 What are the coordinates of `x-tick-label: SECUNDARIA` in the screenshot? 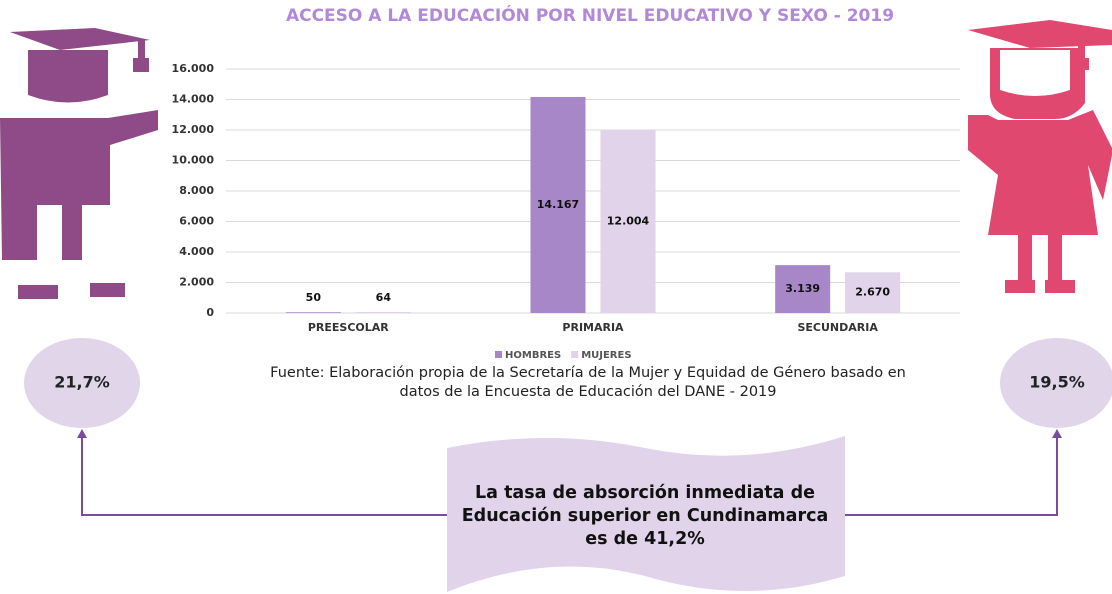 It's located at (837, 327).